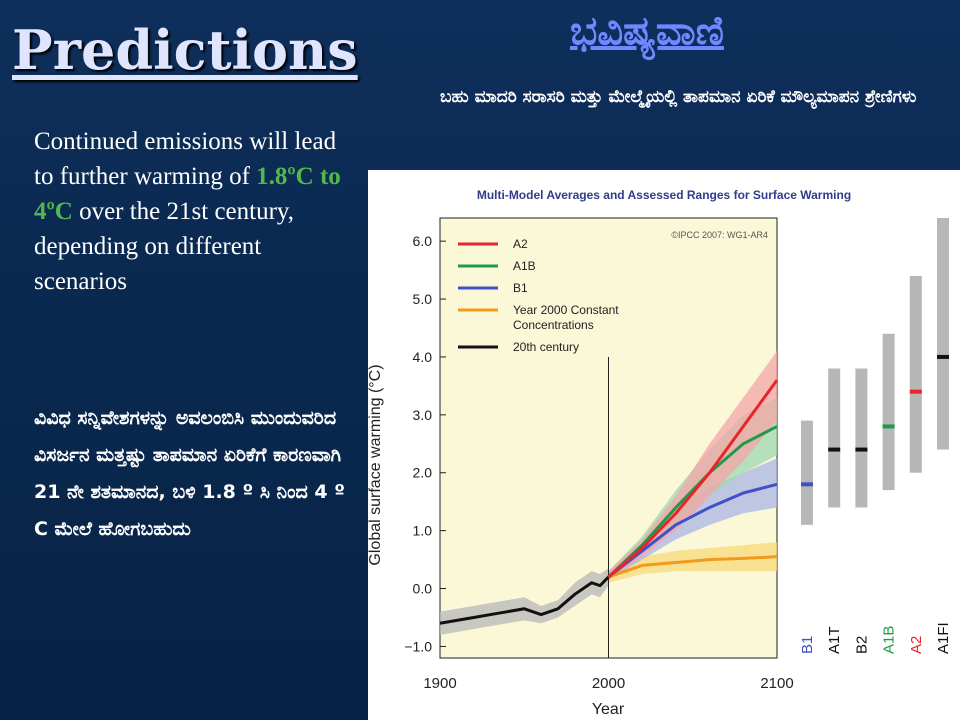 The width and height of the screenshot is (960, 720). Describe the element at coordinates (376, 464) in the screenshot. I see `y-axis-label: Global surface warming (°C)` at that location.